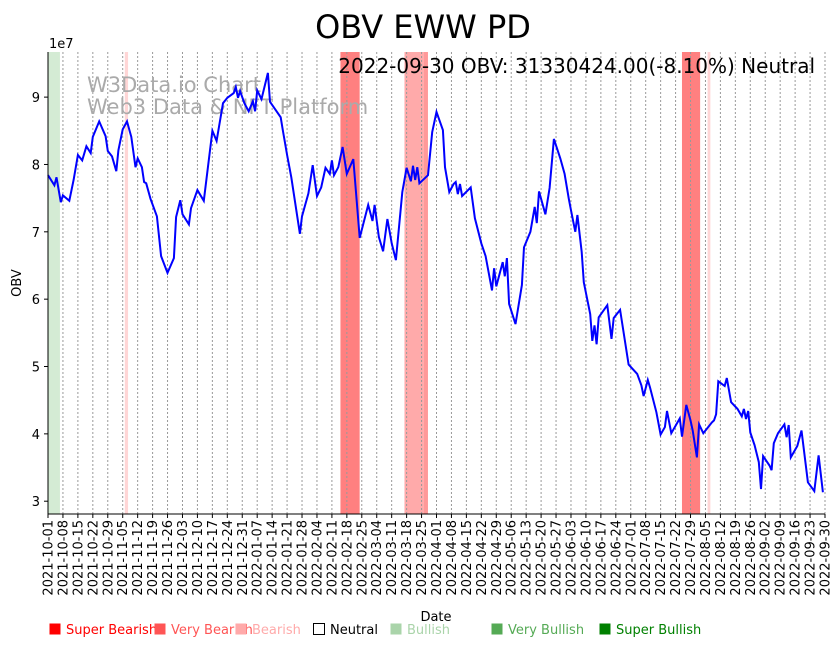 This screenshot has width=840, height=650. Describe the element at coordinates (691, 558) in the screenshot. I see `x-tick-label: 2022-07-29` at that location.